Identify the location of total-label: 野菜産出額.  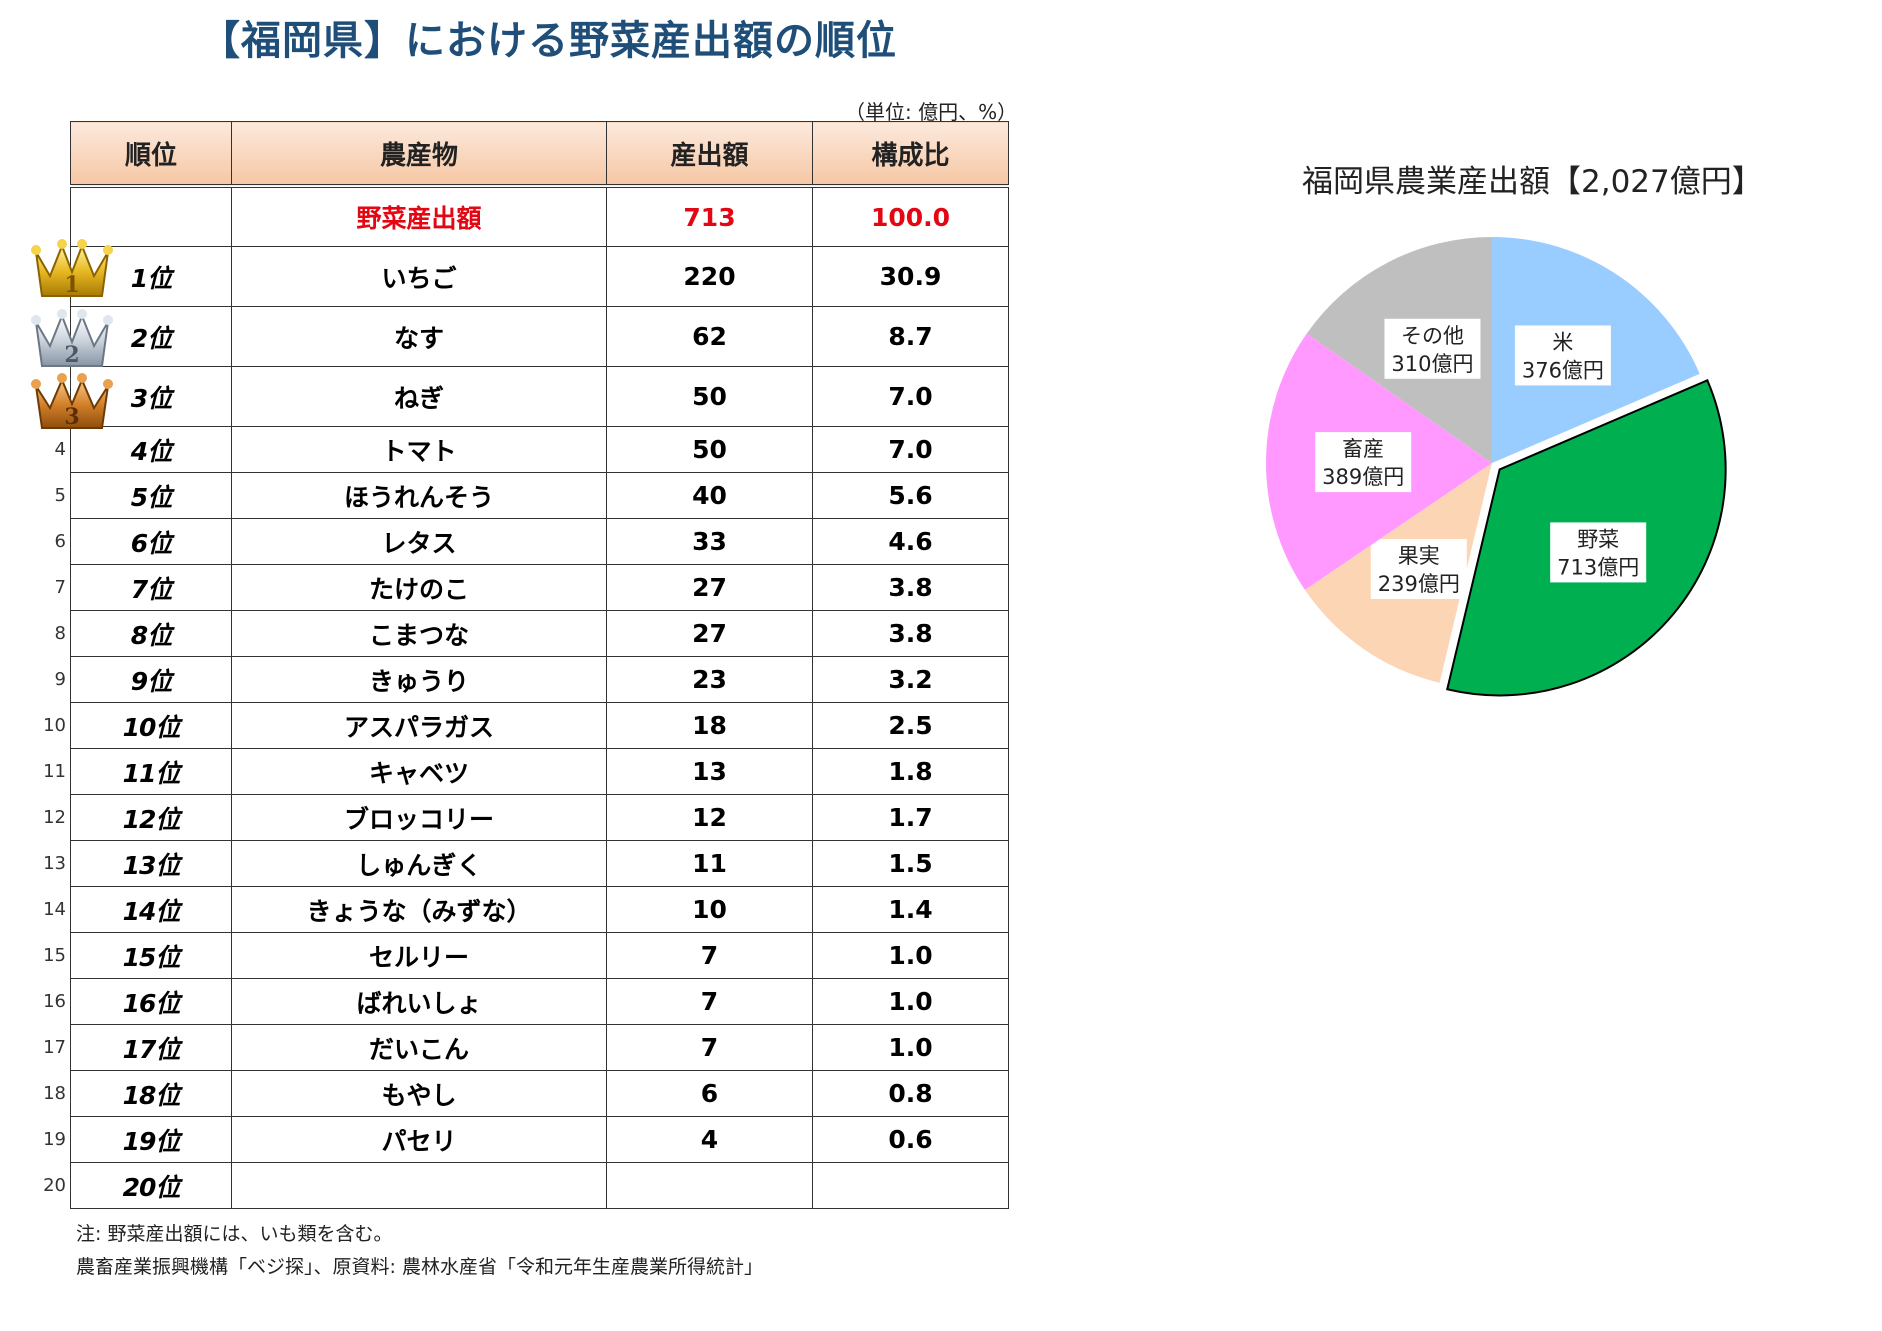
(419, 216).